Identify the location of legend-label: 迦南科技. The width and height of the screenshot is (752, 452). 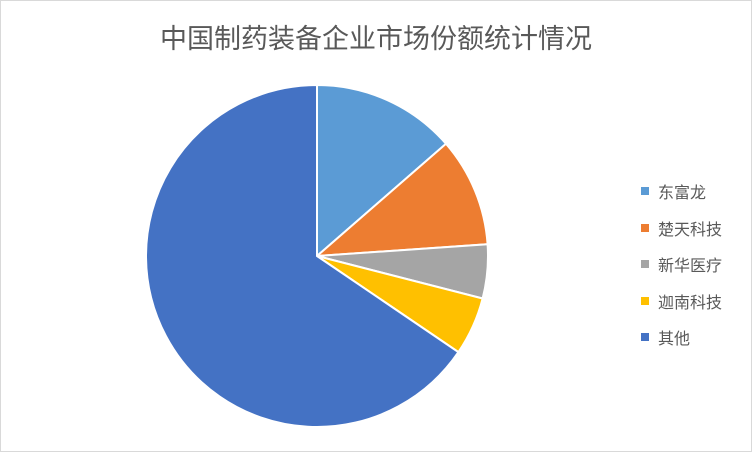
(690, 302).